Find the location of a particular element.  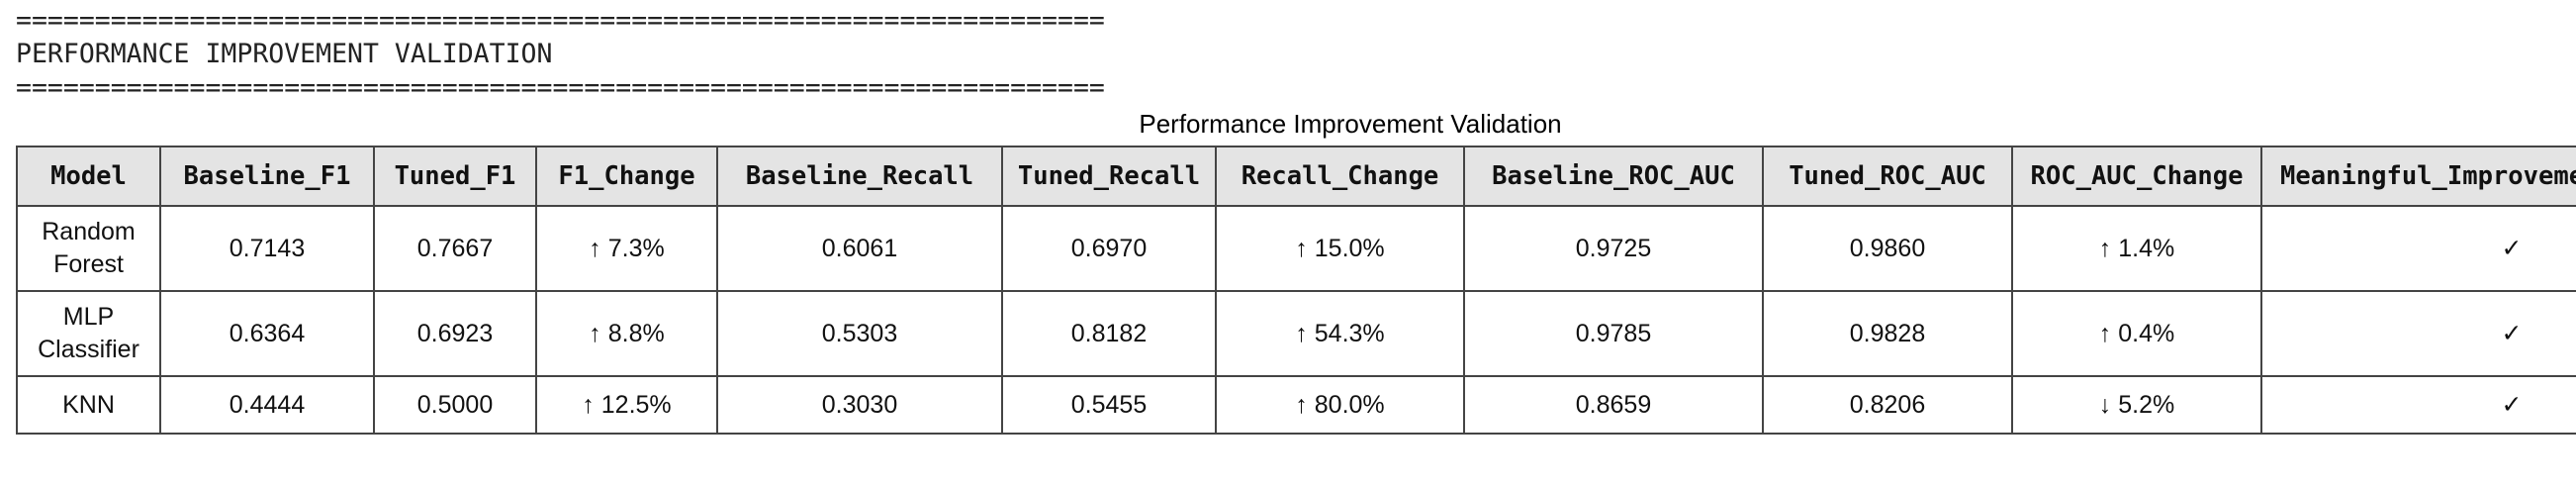

table-cell: 0.9785 is located at coordinates (1614, 334).